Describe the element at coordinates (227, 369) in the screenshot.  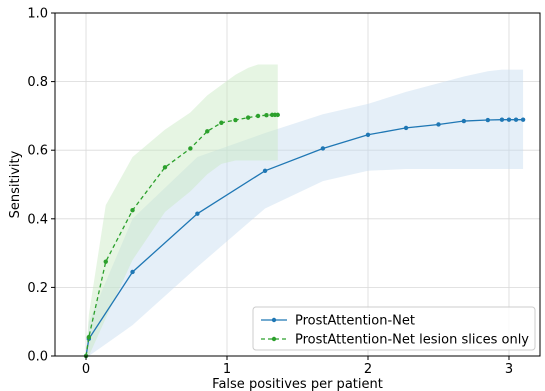
I see `x-tick-label: 1` at that location.